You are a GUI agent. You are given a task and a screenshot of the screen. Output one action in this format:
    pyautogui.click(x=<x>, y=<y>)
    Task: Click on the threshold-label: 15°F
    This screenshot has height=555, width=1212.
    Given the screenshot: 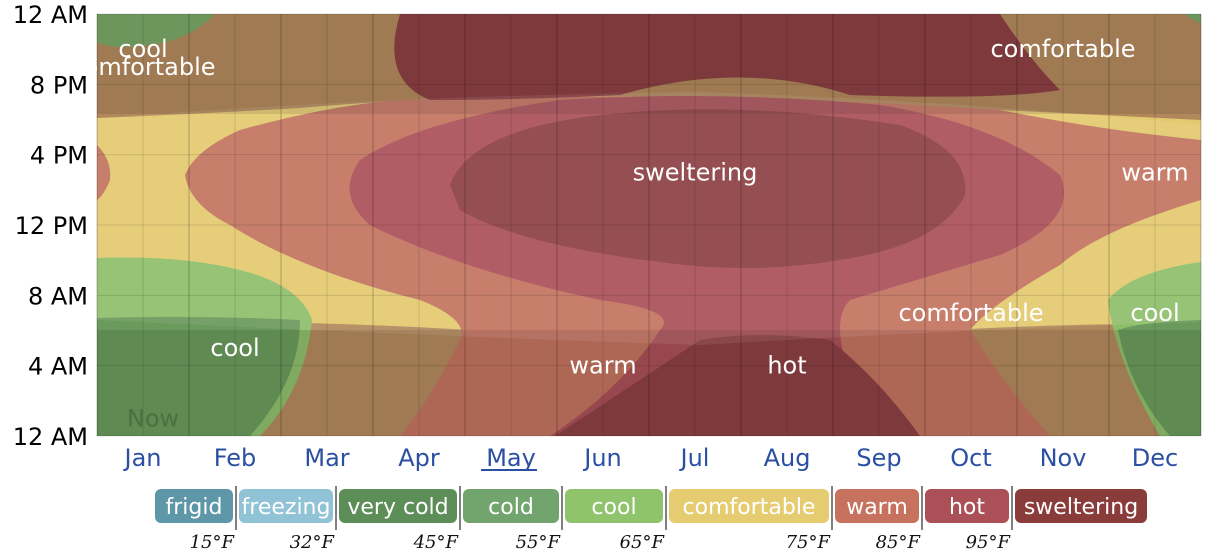 What is the action you would take?
    pyautogui.click(x=213, y=542)
    